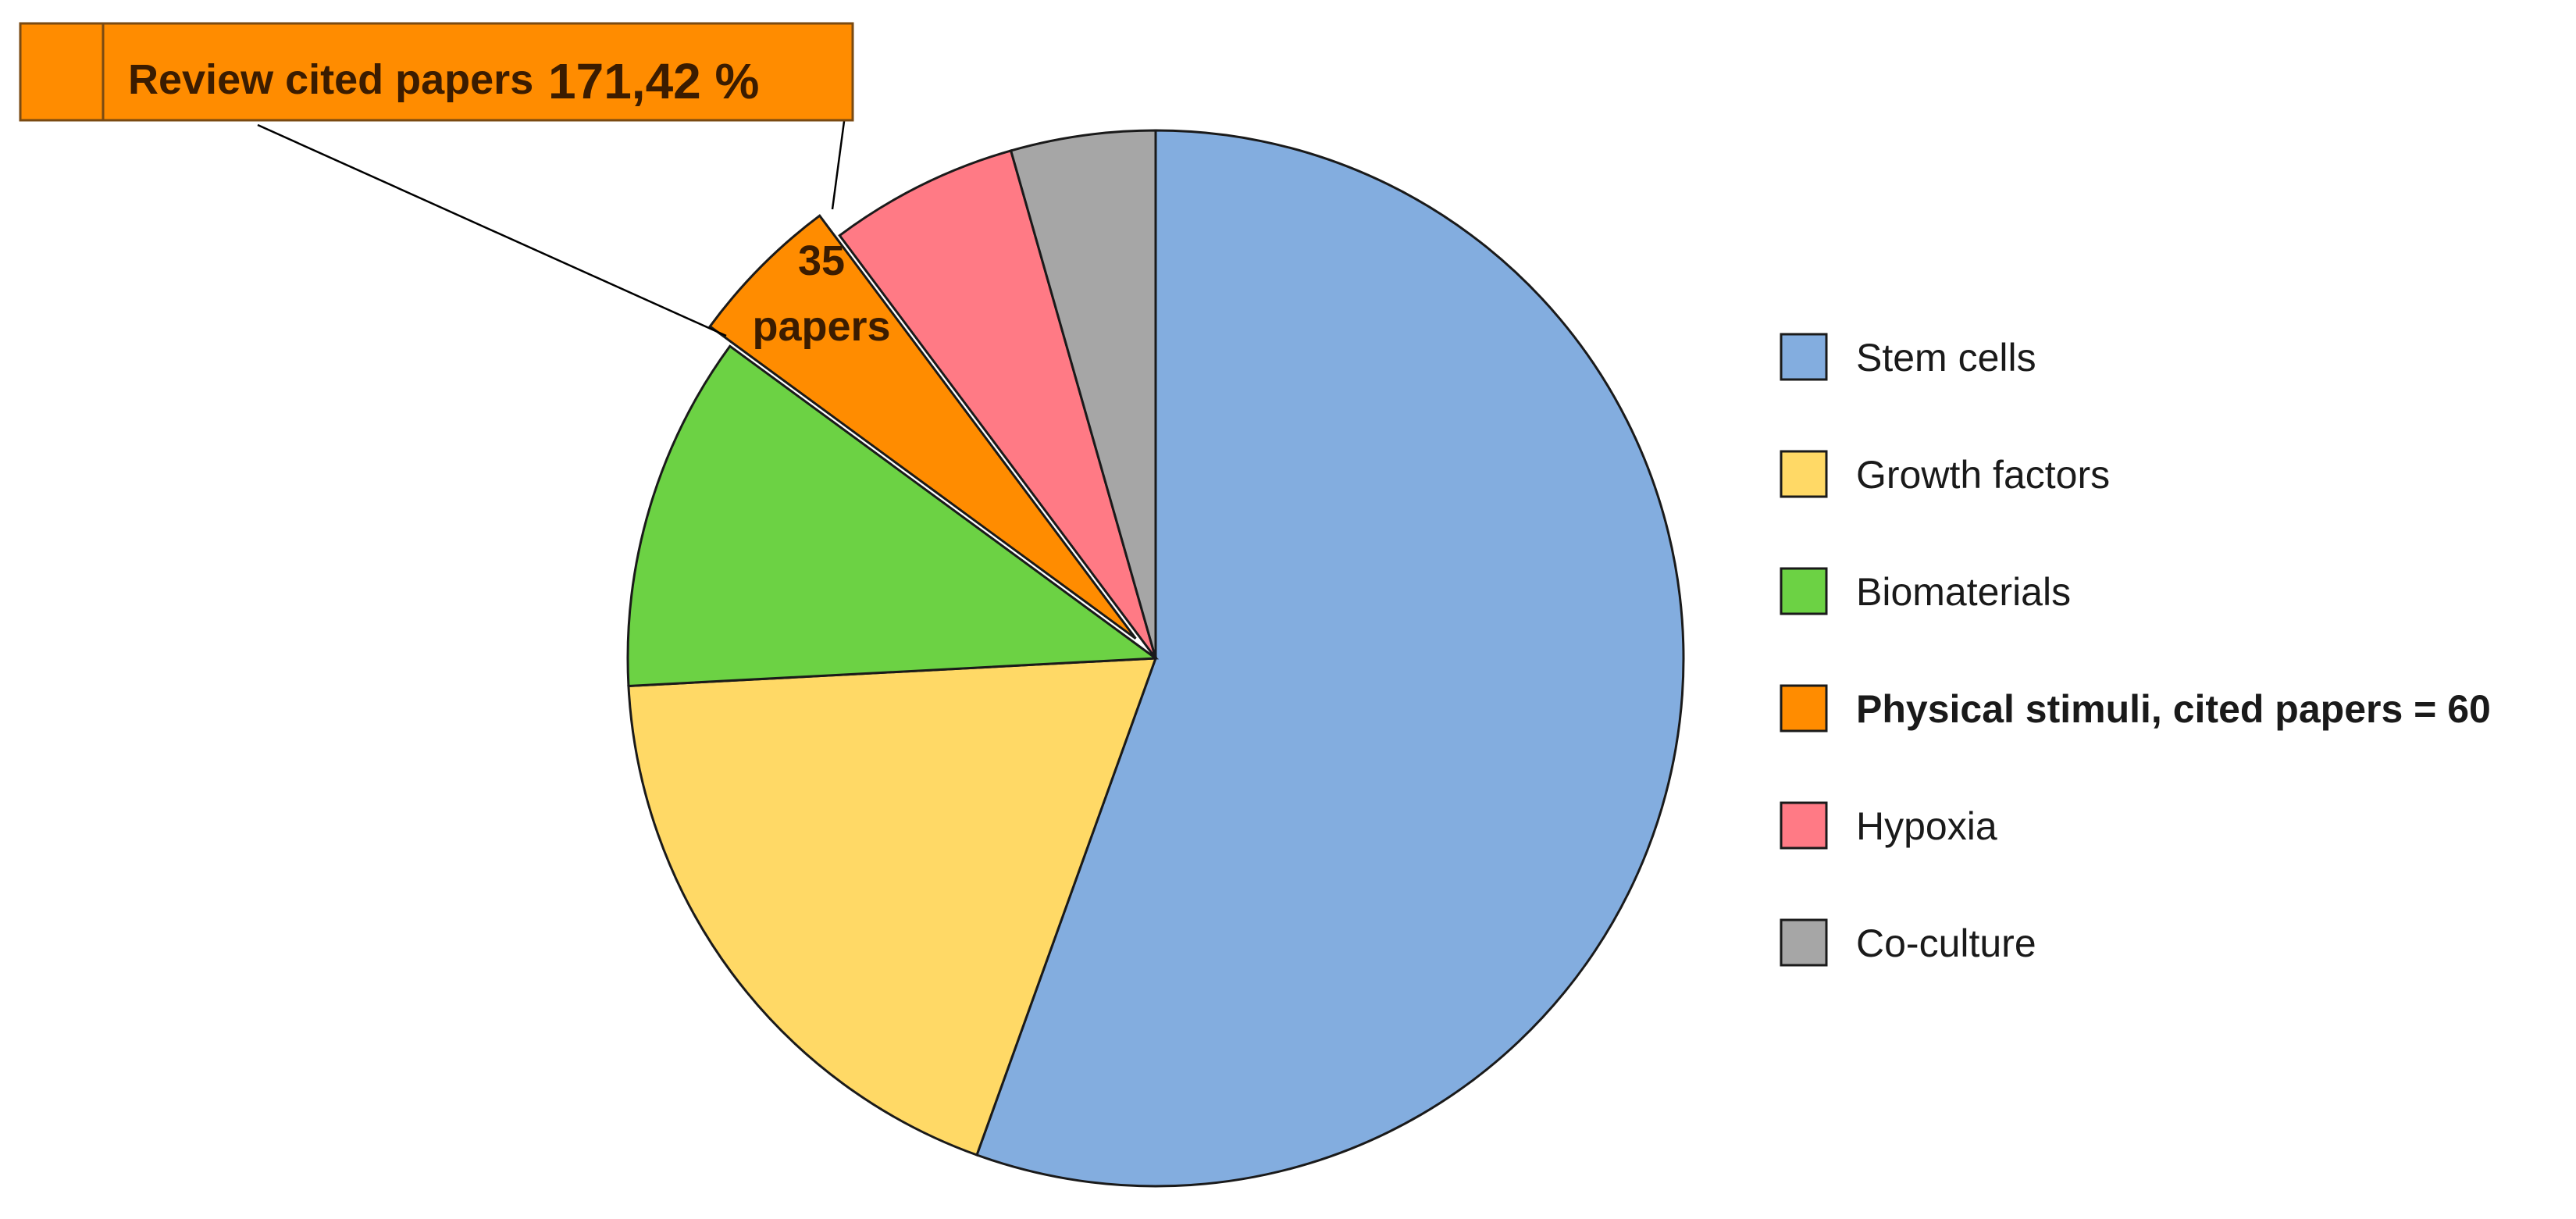  What do you see at coordinates (653, 81) in the screenshot?
I see `callout-value: 171,42 %` at bounding box center [653, 81].